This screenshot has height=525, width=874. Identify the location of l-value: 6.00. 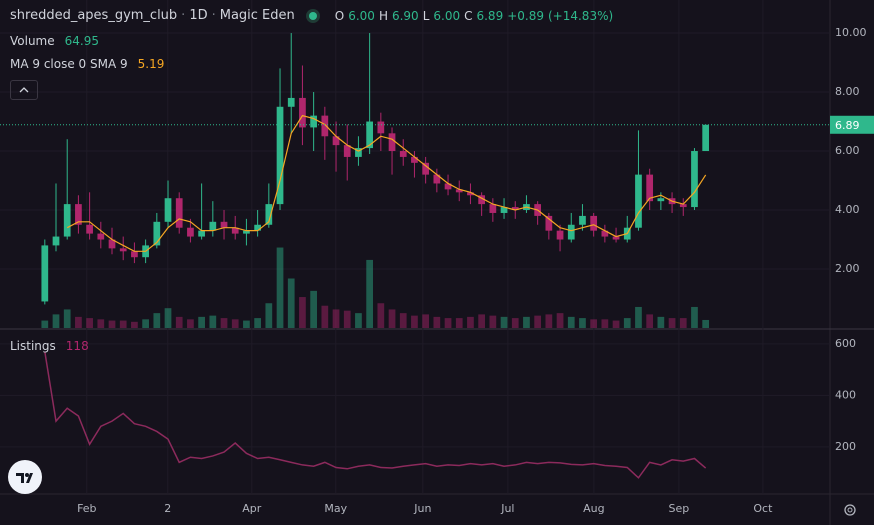
(447, 15).